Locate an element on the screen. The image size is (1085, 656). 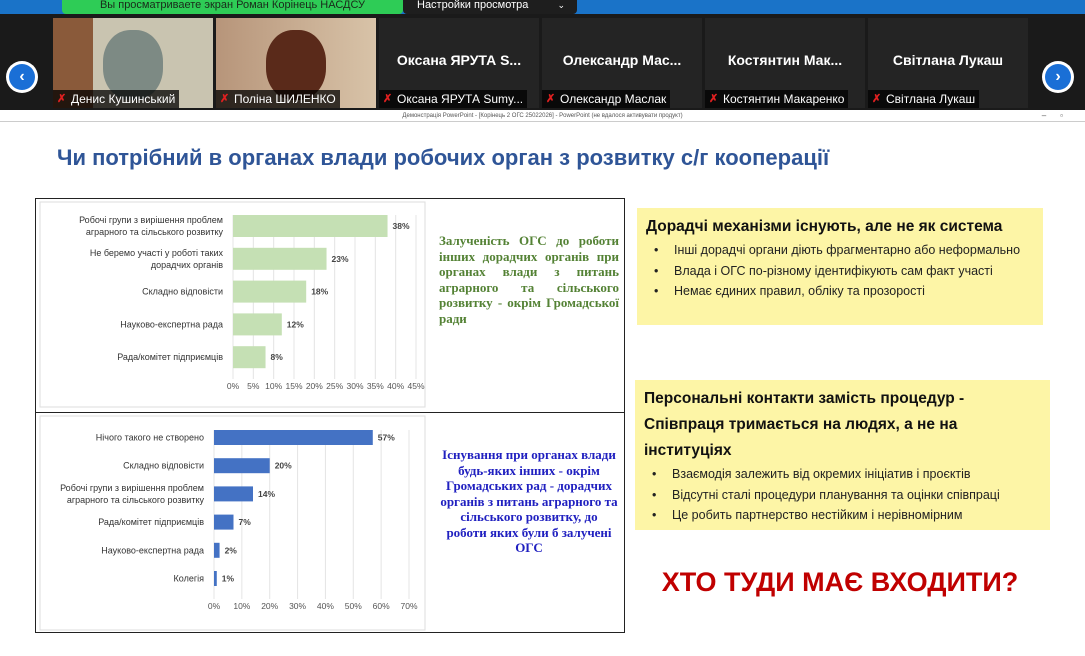
participant-name: ✗ Олександр Маслак is located at coordinates (606, 99).